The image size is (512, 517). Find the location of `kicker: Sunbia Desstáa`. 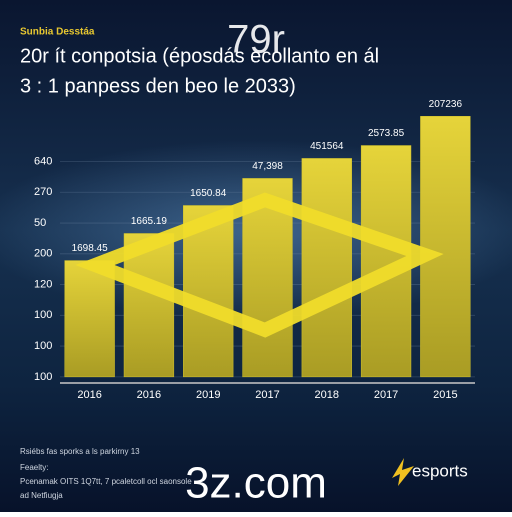

kicker: Sunbia Desstáa is located at coordinates (57, 32).